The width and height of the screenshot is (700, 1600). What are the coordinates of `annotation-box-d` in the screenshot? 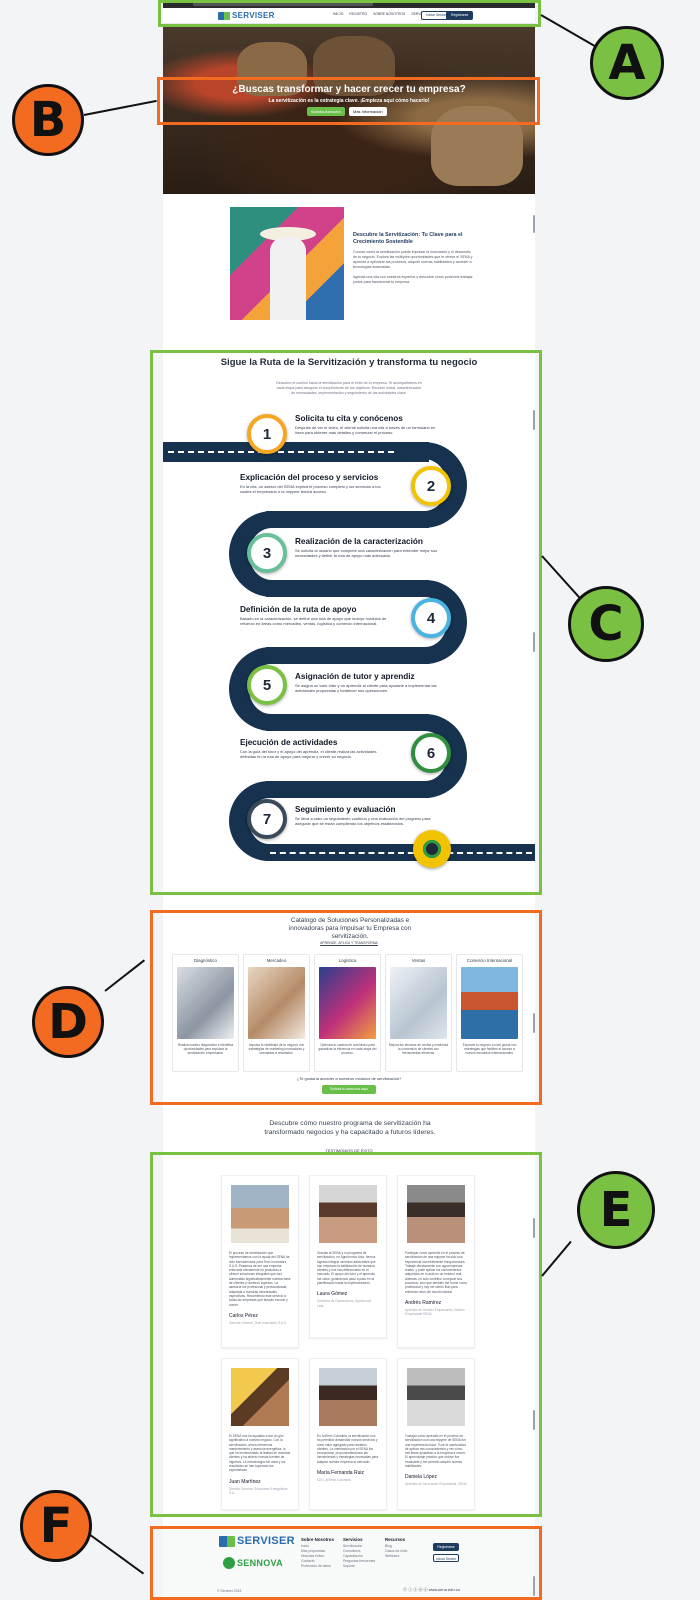 It's located at (346, 1007).